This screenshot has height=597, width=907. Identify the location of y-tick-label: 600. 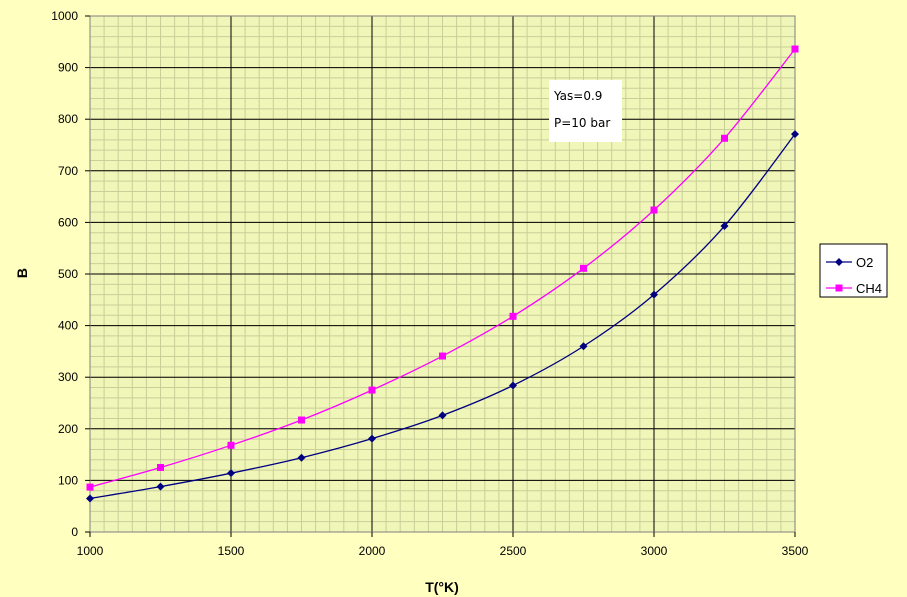
(68, 222).